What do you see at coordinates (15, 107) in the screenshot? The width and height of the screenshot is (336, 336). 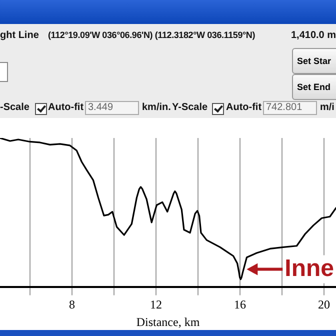 I see `text: -Scale` at bounding box center [15, 107].